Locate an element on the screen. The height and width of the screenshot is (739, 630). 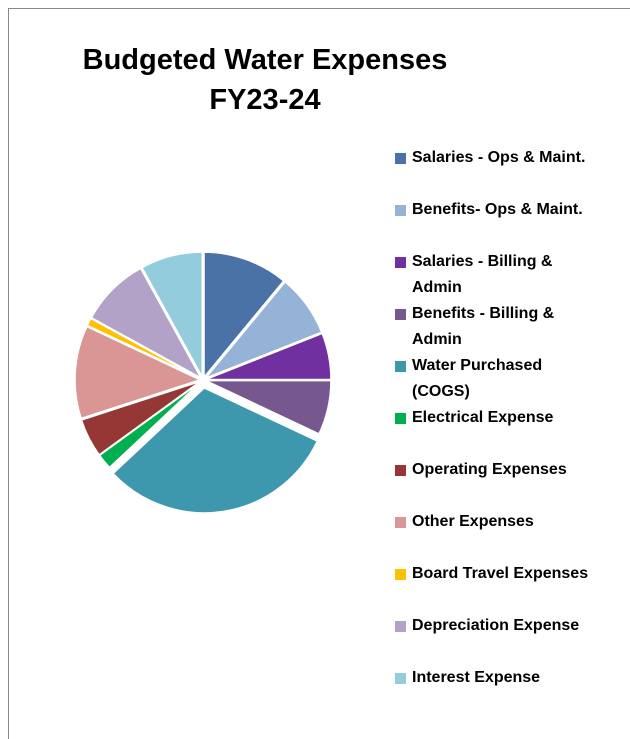
legend-entry: Salaries - Ops & Maint. is located at coordinates (495, 158).